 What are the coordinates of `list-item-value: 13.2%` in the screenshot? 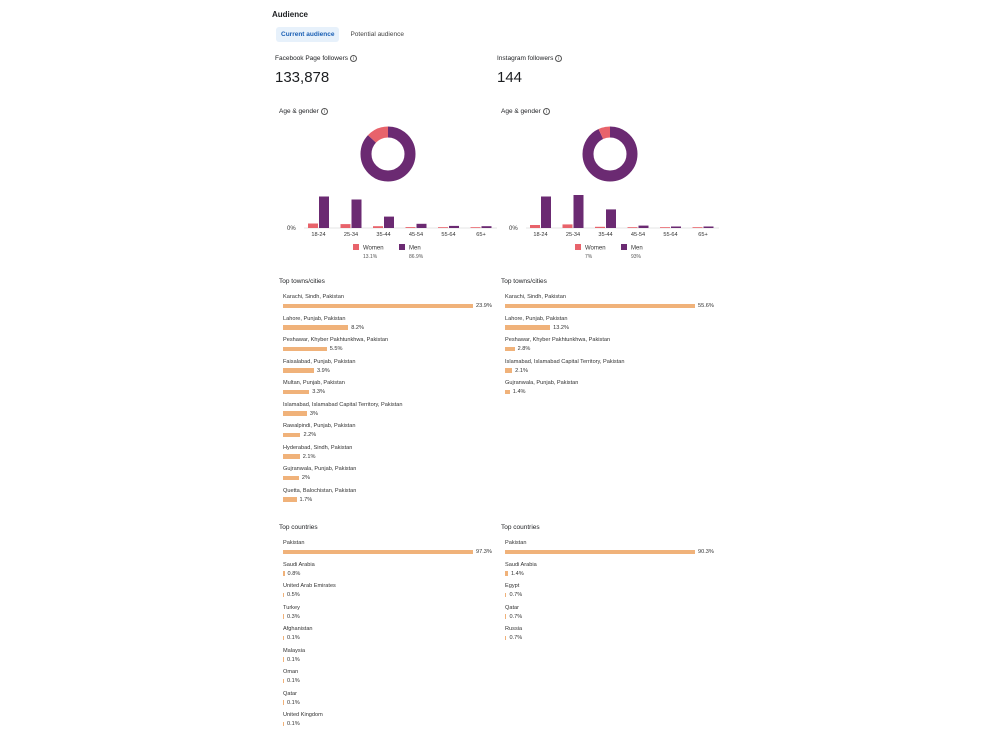 It's located at (561, 327).